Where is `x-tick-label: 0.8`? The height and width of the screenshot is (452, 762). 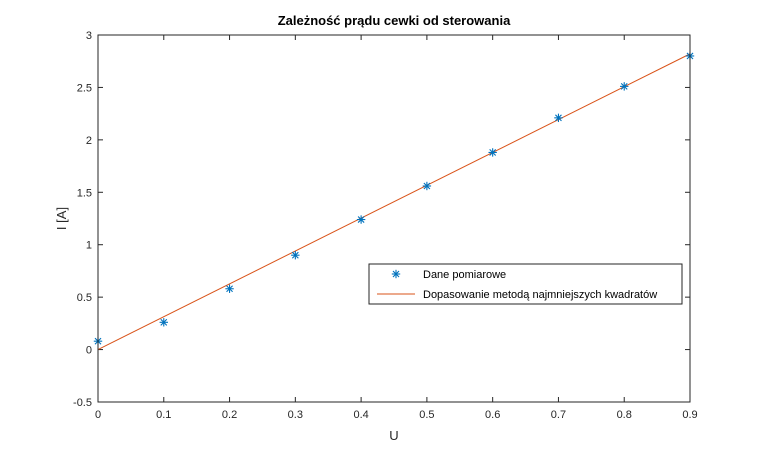
x-tick-label: 0.8 is located at coordinates (624, 415).